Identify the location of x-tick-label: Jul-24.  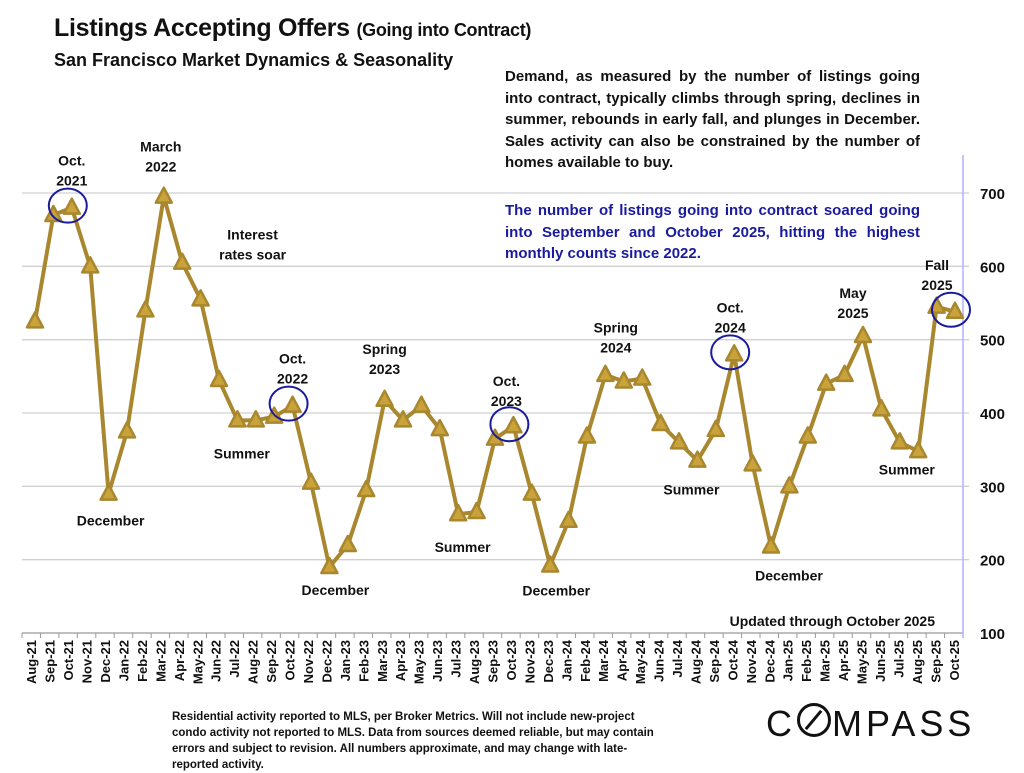
(677, 658).